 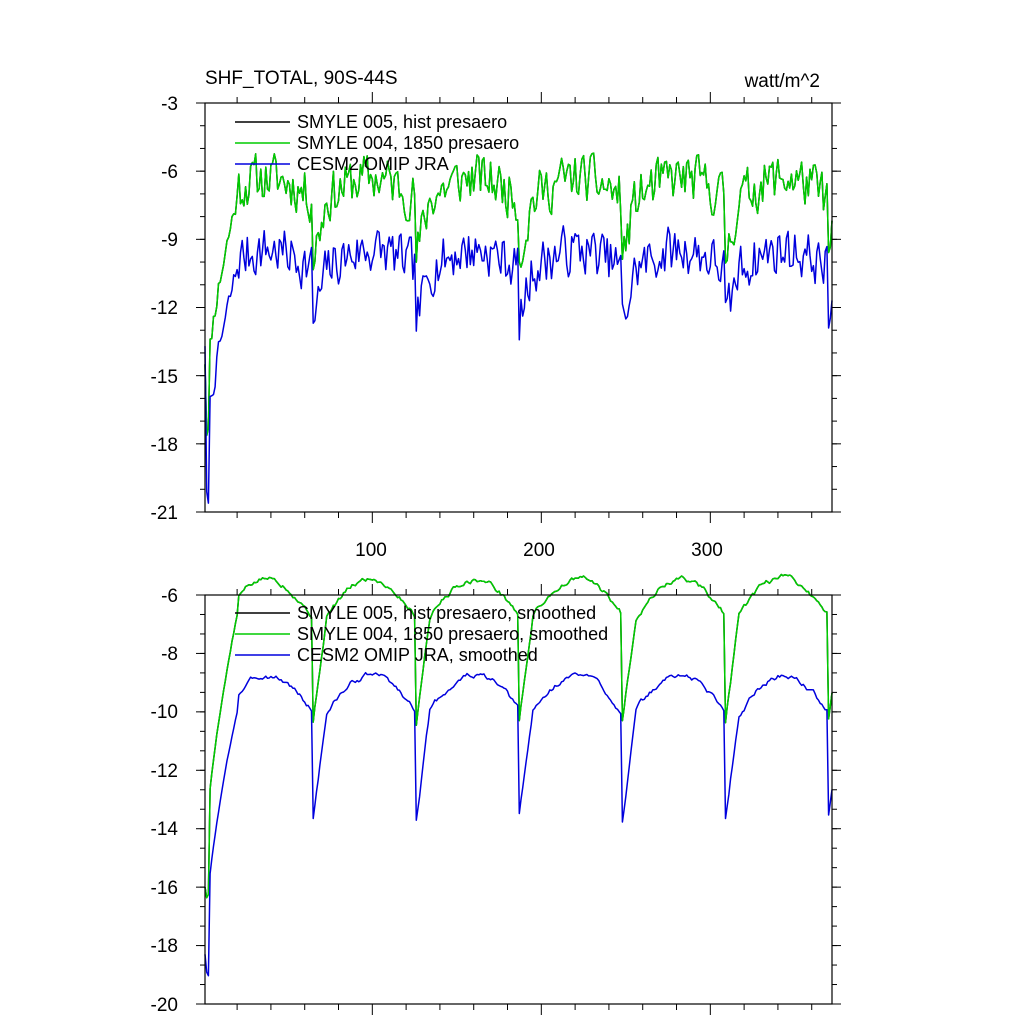 What do you see at coordinates (164, 445) in the screenshot?
I see `top-y-tick-label: -18` at bounding box center [164, 445].